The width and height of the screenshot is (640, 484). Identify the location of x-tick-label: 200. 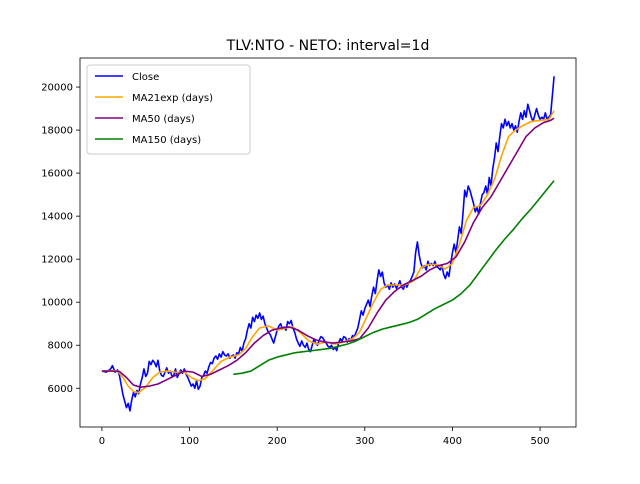
(277, 441).